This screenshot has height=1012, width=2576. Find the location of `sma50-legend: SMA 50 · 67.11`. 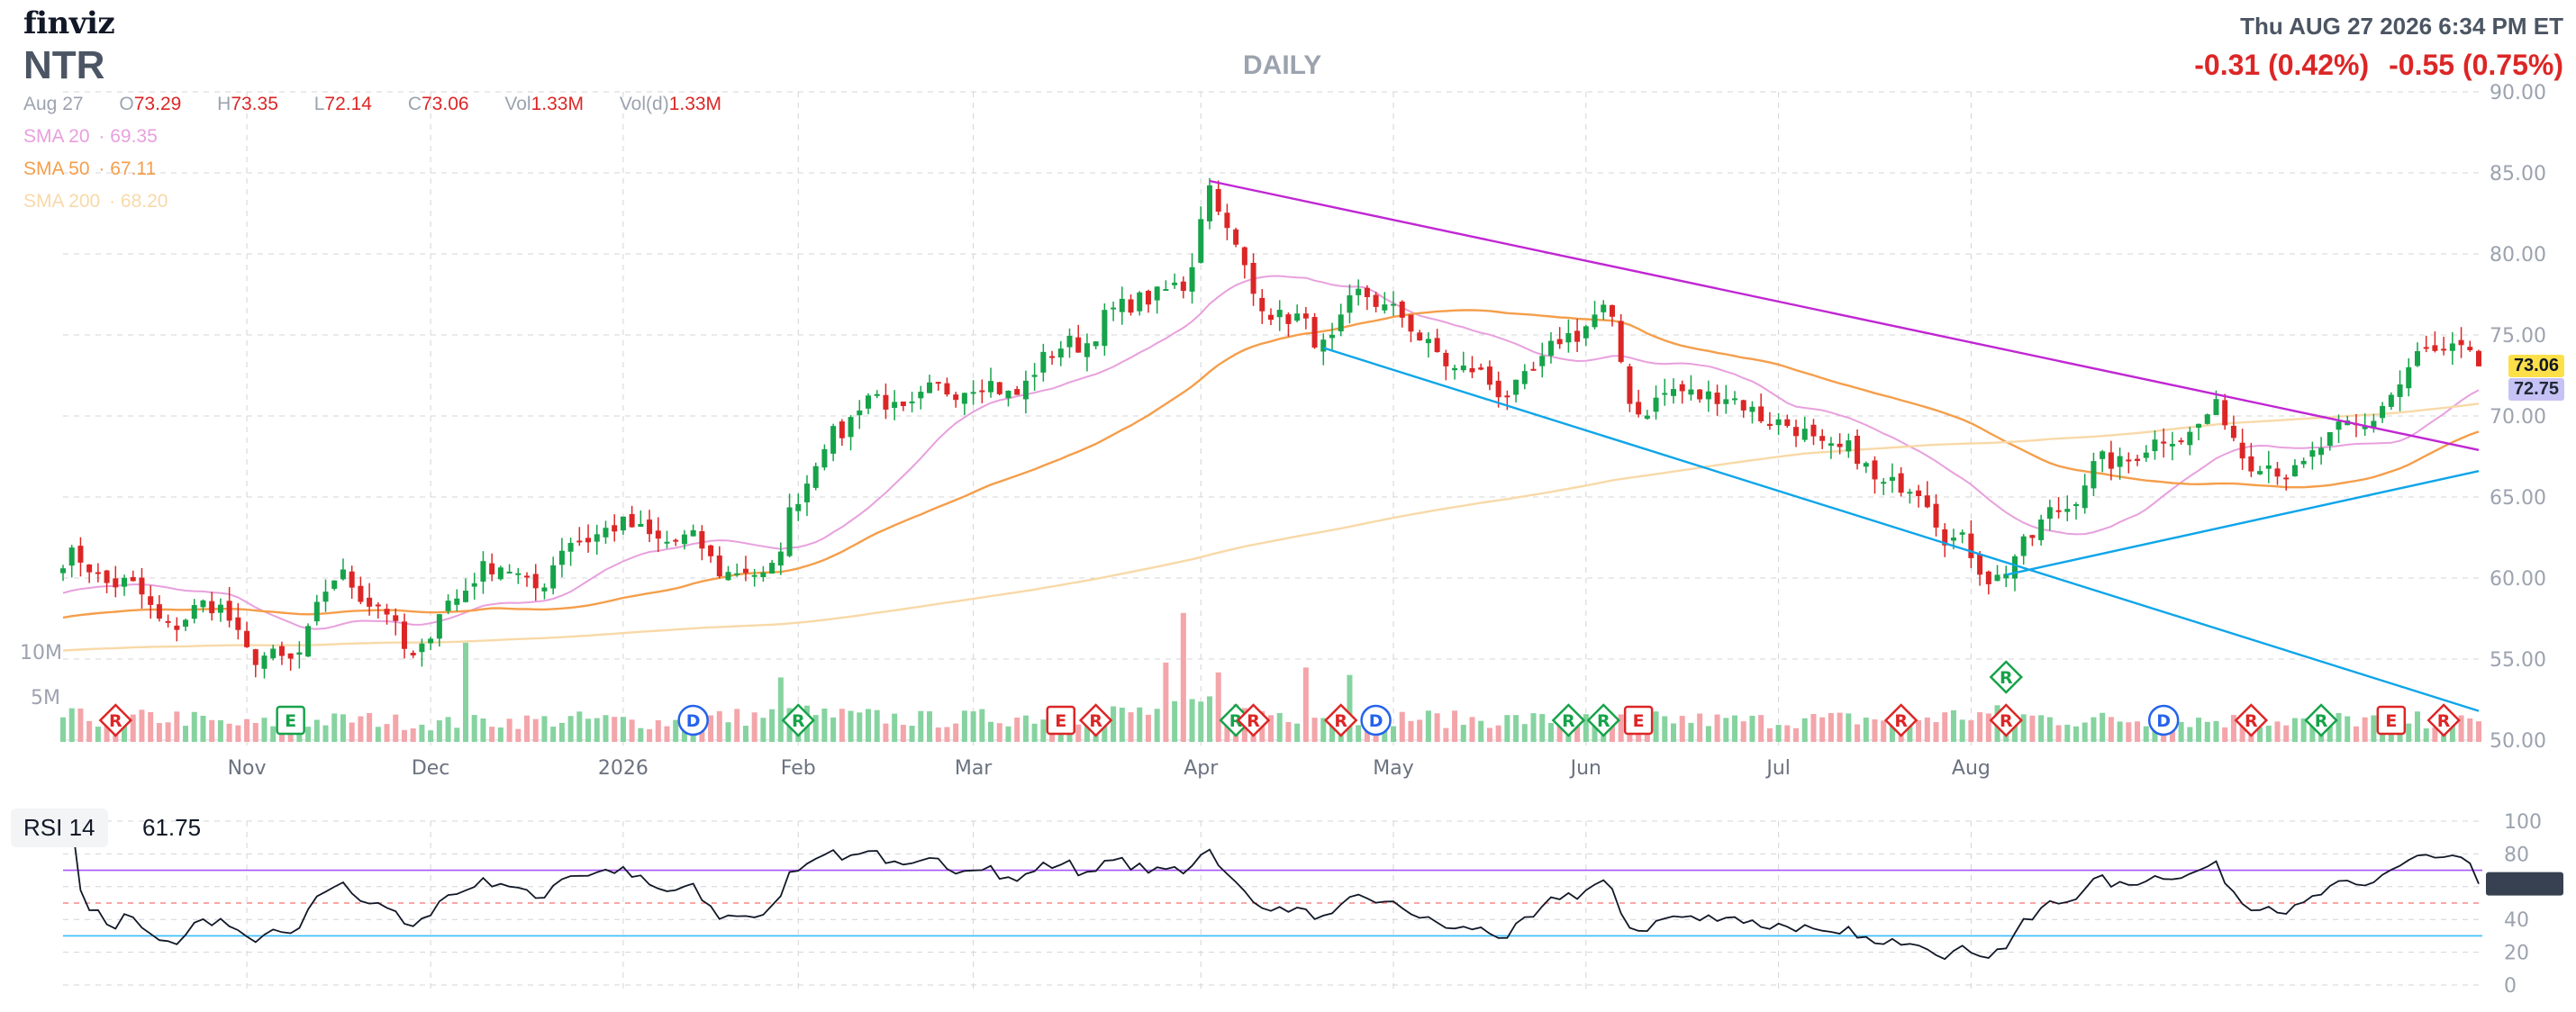

sma50-legend: SMA 50 · 67.11 is located at coordinates (90, 168).